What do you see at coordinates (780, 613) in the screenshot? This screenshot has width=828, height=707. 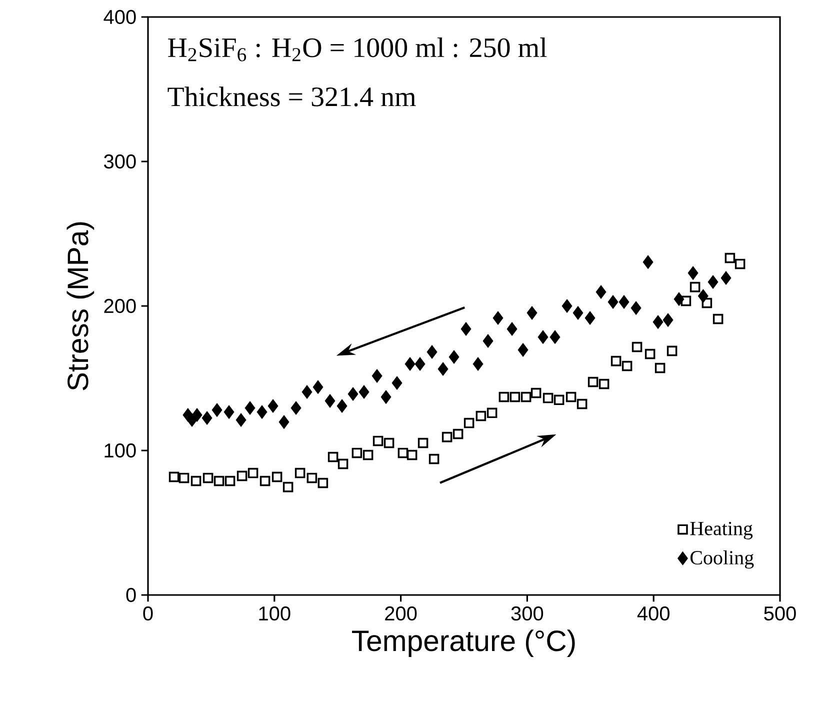 I see `x-tick-label: 500` at bounding box center [780, 613].